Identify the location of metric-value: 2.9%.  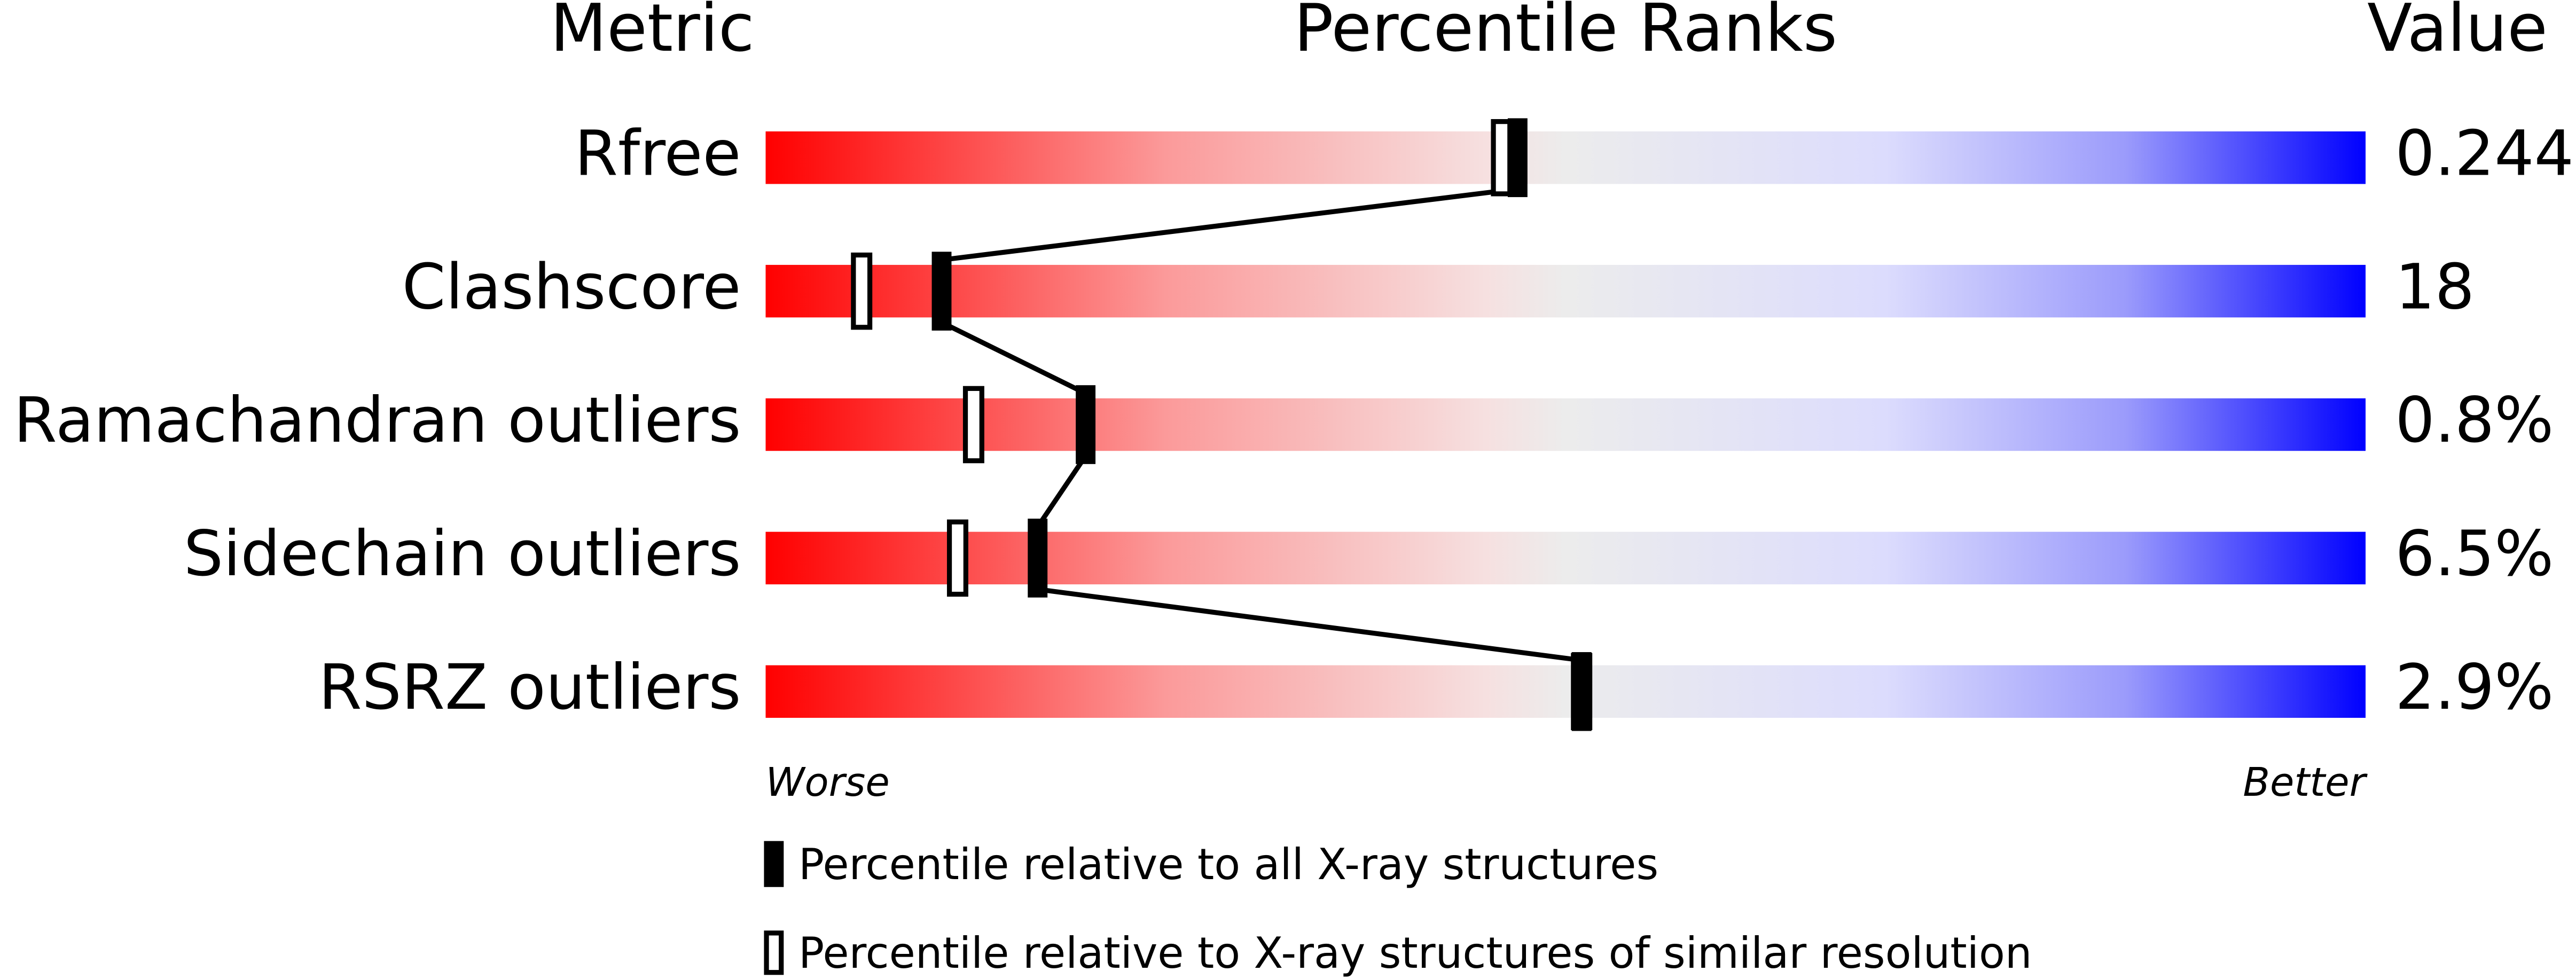
(2474, 687).